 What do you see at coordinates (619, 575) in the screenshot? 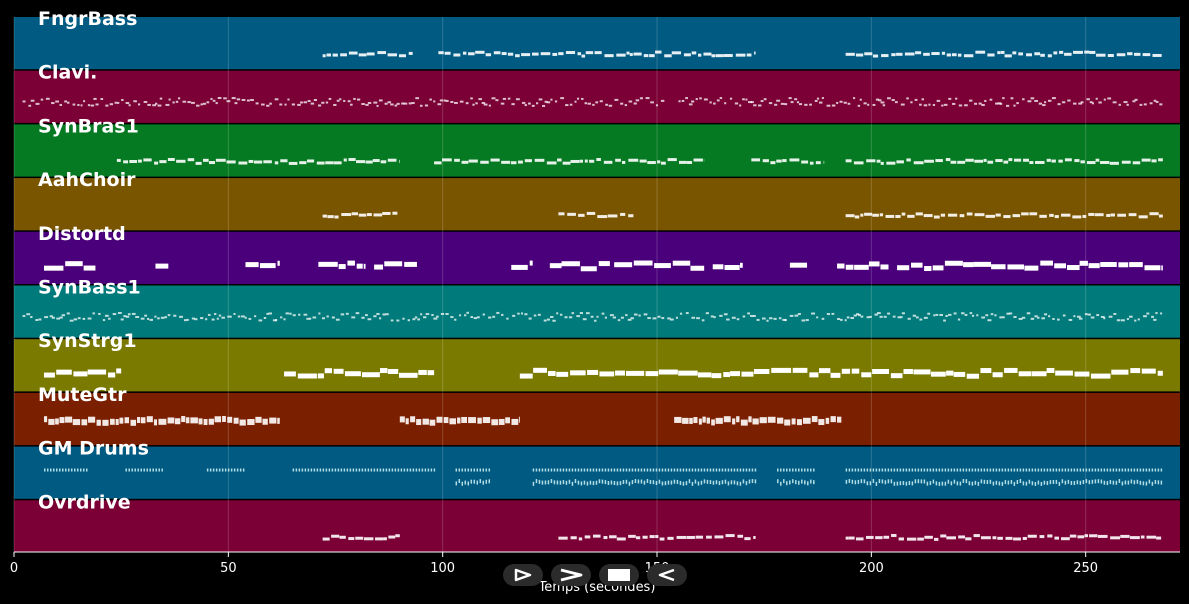
I see `stop-button` at bounding box center [619, 575].